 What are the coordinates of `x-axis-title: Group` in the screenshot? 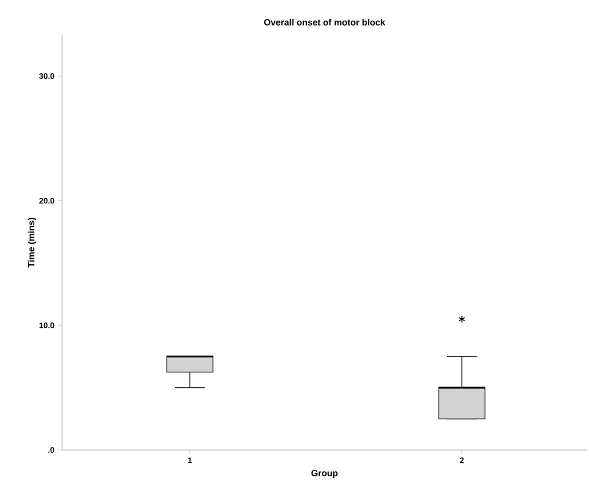 It's located at (324, 474).